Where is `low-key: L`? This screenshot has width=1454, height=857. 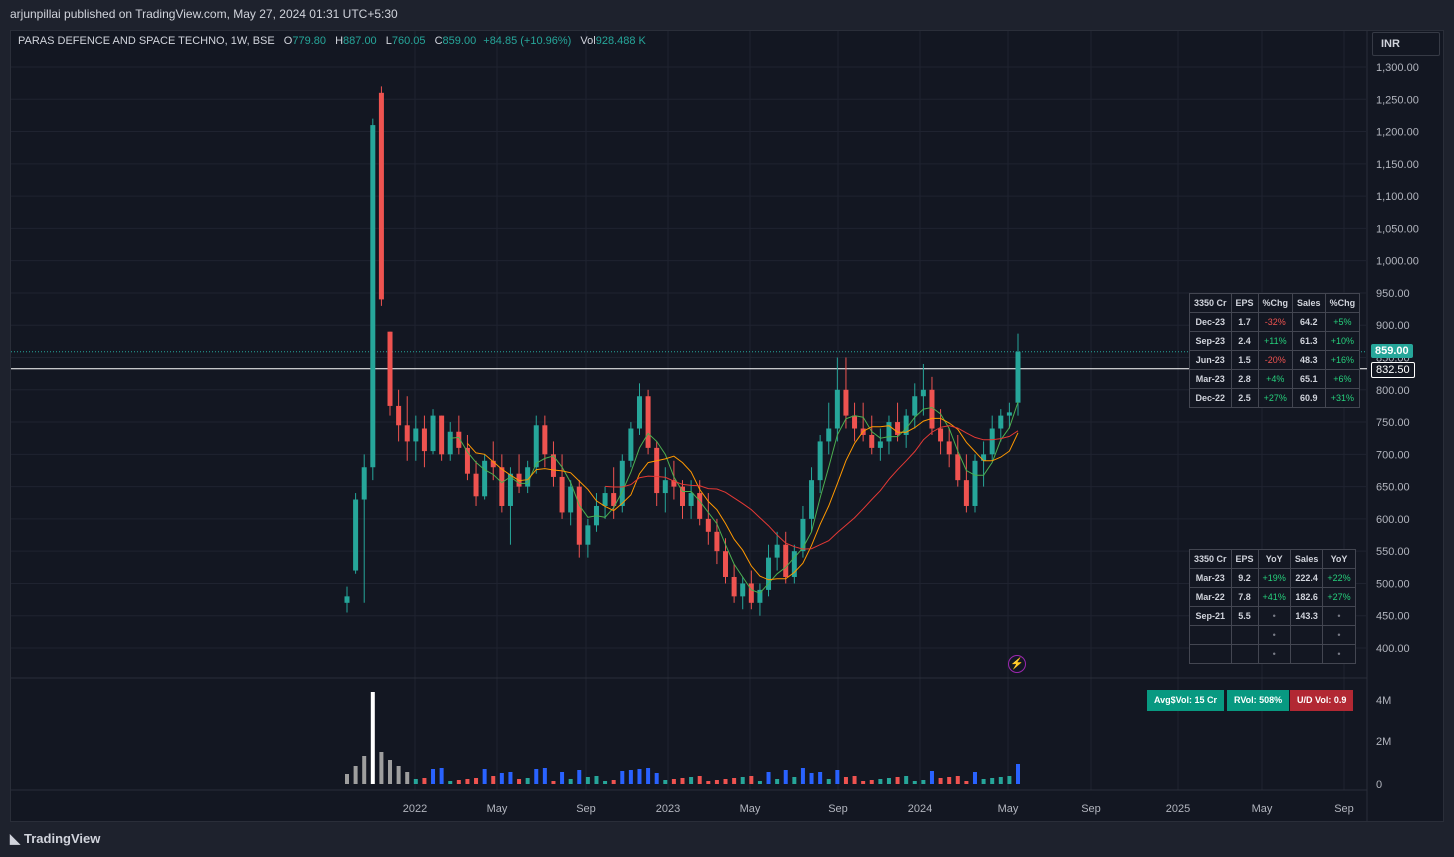
low-key: L is located at coordinates (388, 41).